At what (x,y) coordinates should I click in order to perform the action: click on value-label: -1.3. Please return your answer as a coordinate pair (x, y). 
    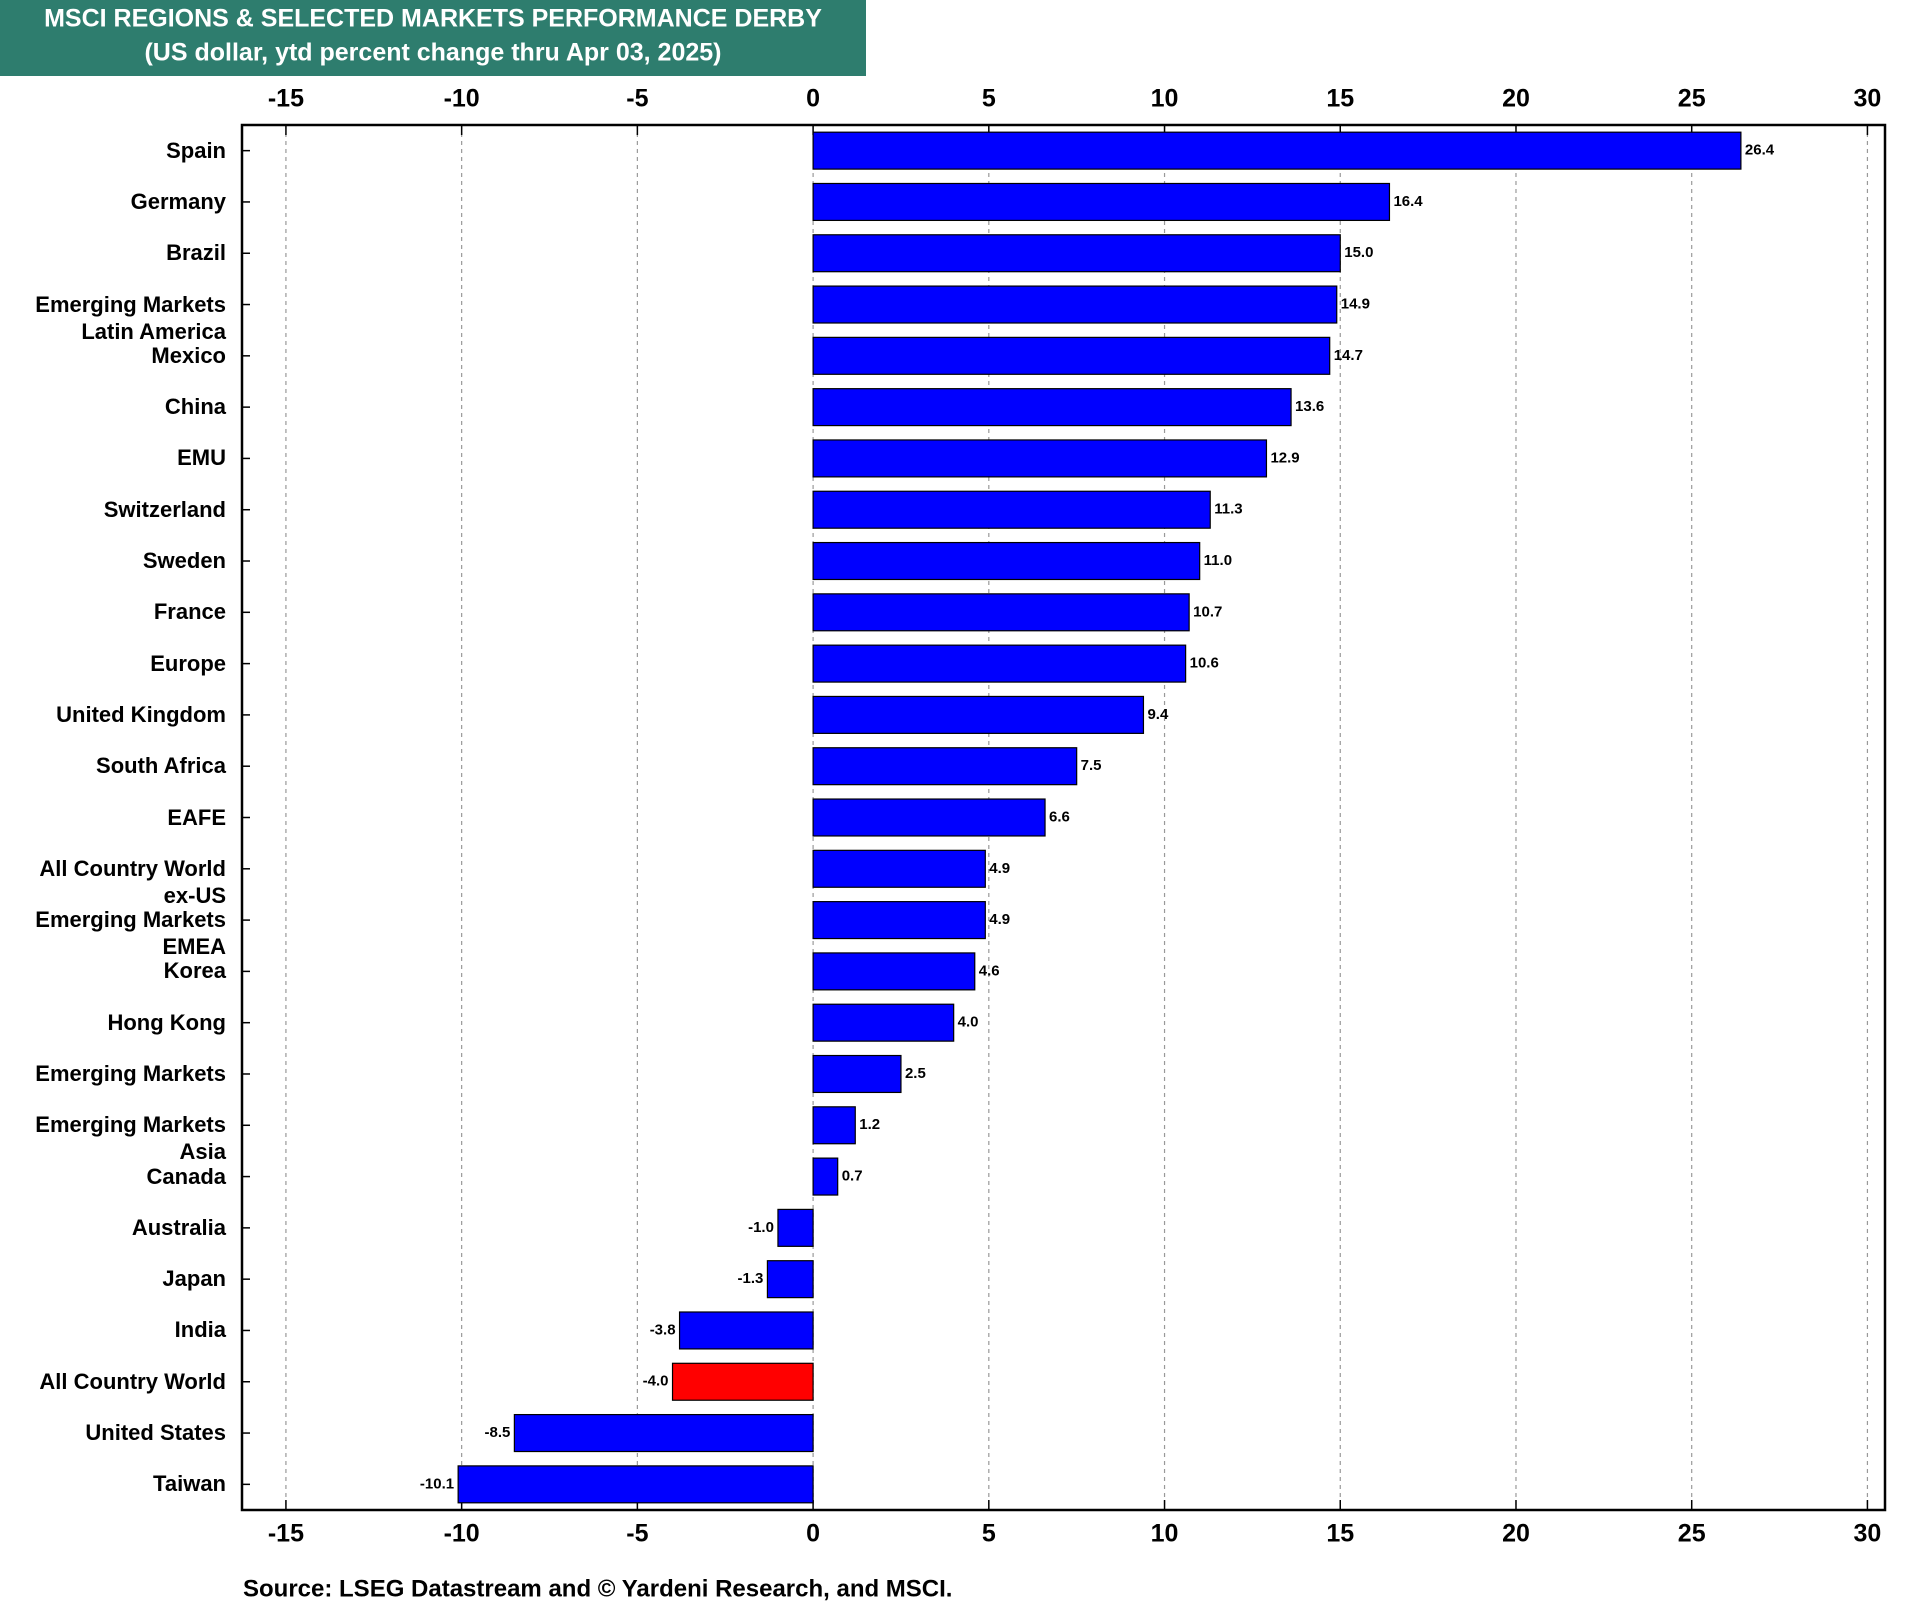
    Looking at the image, I should click on (751, 1278).